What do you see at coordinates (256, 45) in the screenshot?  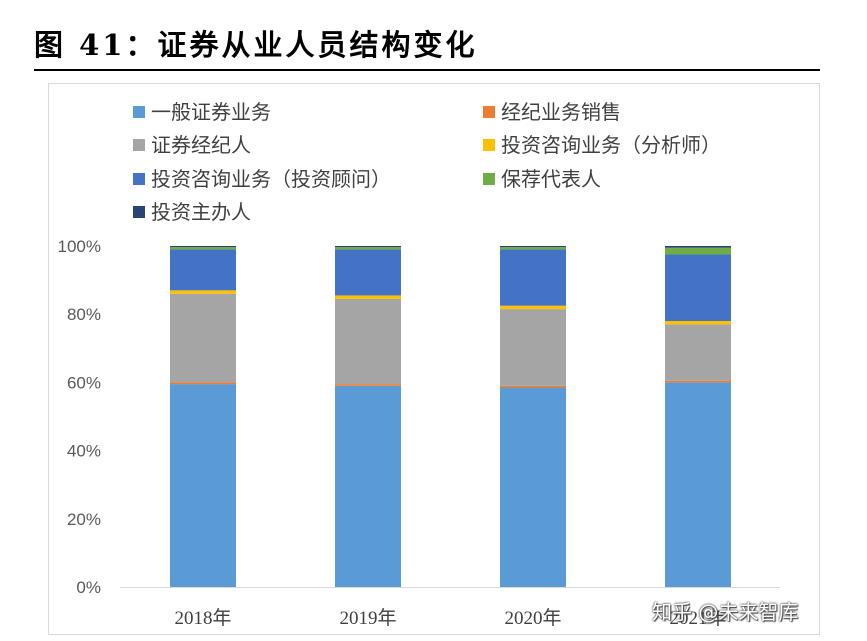 I see `figure-title: 图 41：证券从业人员结构变化` at bounding box center [256, 45].